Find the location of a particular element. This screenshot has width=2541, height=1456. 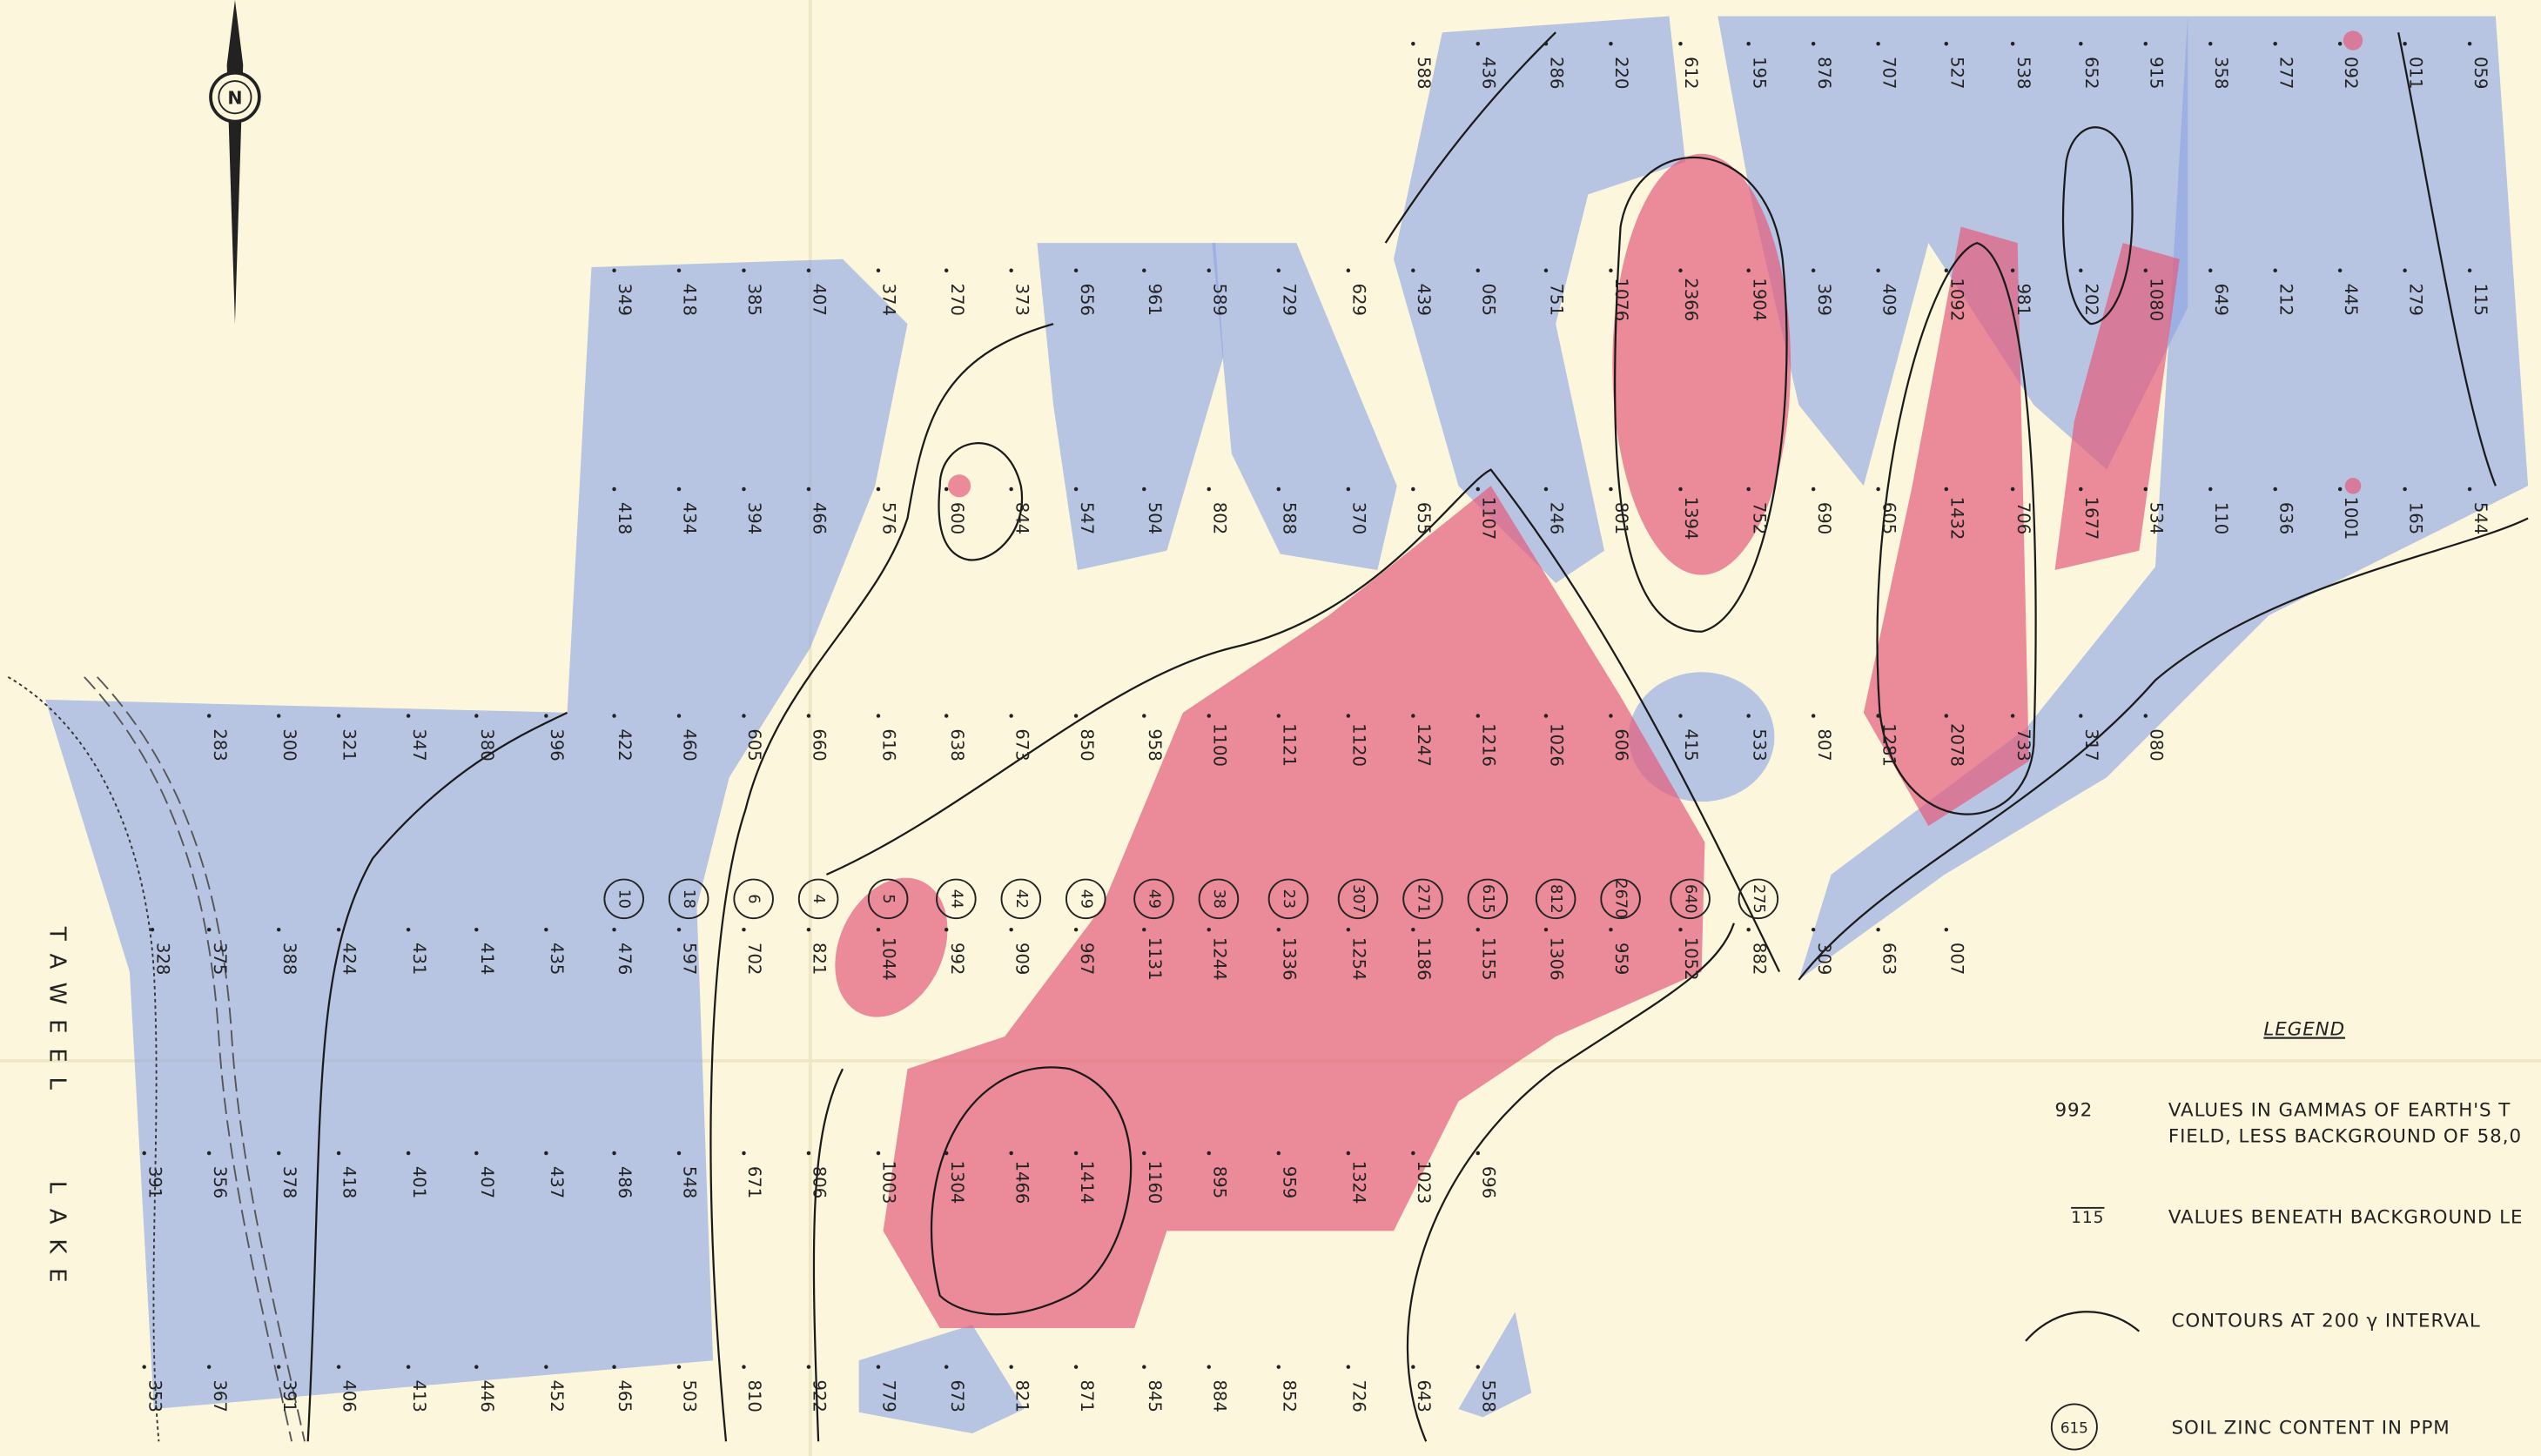

station-value: 779 is located at coordinates (889, 1396).